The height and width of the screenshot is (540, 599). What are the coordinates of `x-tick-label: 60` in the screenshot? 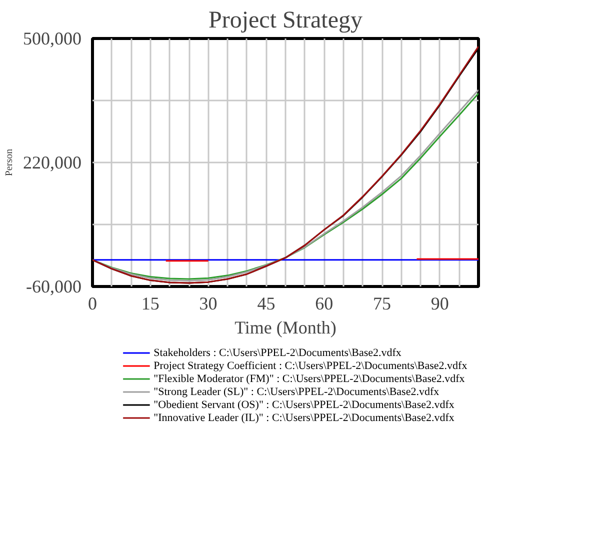 It's located at (324, 304).